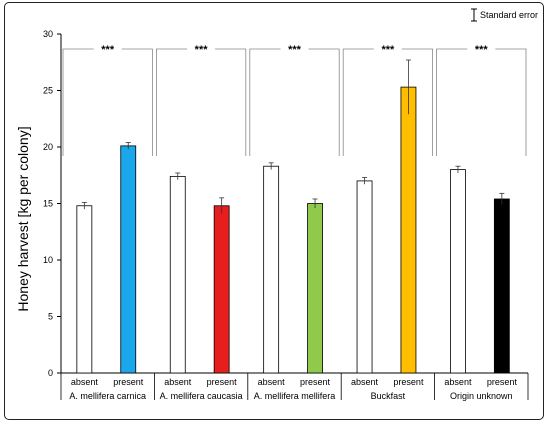  Describe the element at coordinates (388, 396) in the screenshot. I see `group-label: Buckfast` at that location.